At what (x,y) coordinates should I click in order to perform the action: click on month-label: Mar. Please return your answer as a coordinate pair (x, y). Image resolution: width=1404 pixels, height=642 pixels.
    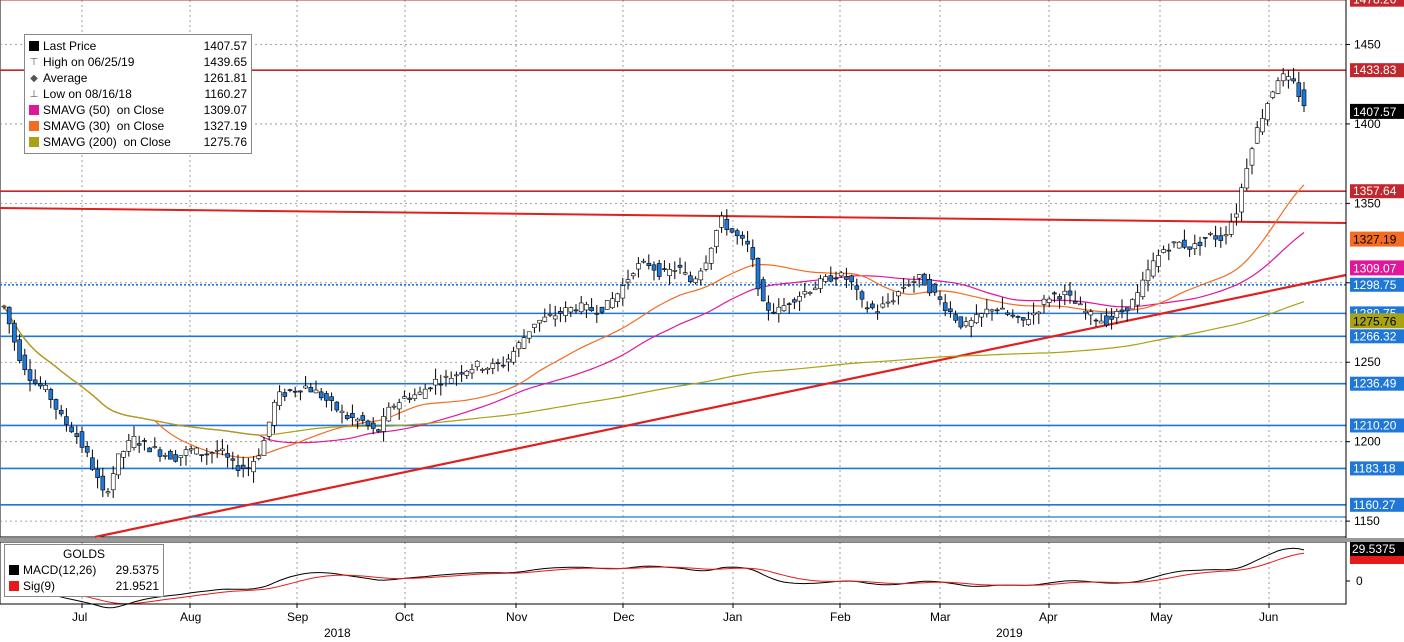
    Looking at the image, I should click on (940, 617).